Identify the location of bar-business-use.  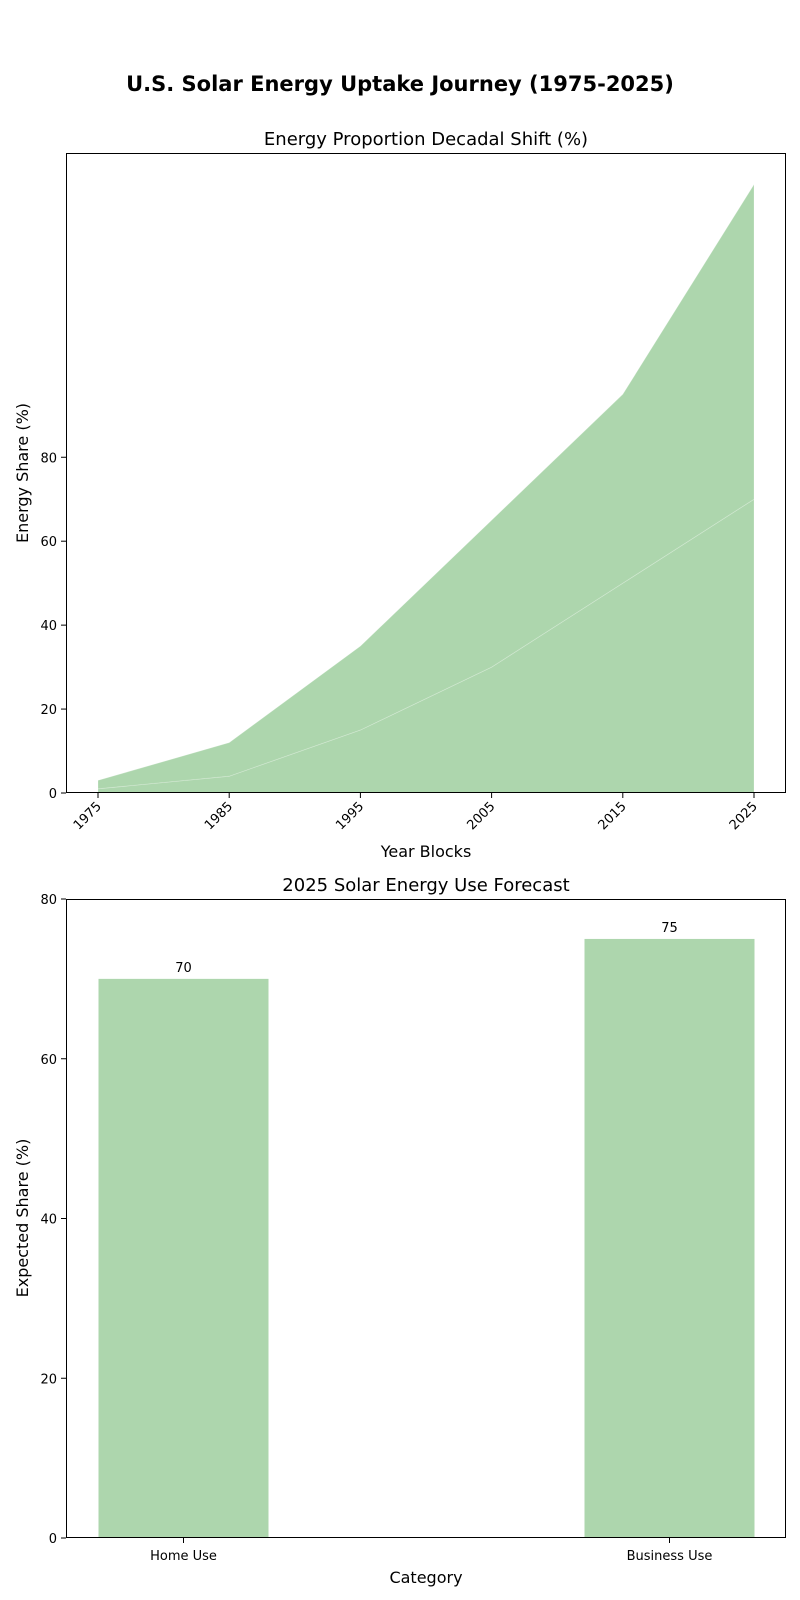
(669, 1238).